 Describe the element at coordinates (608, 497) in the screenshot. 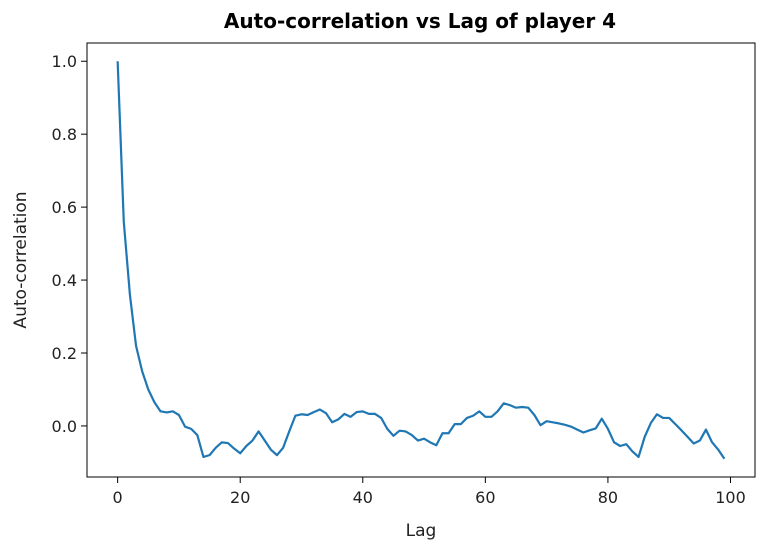

I see `x-tick-label: 80` at that location.